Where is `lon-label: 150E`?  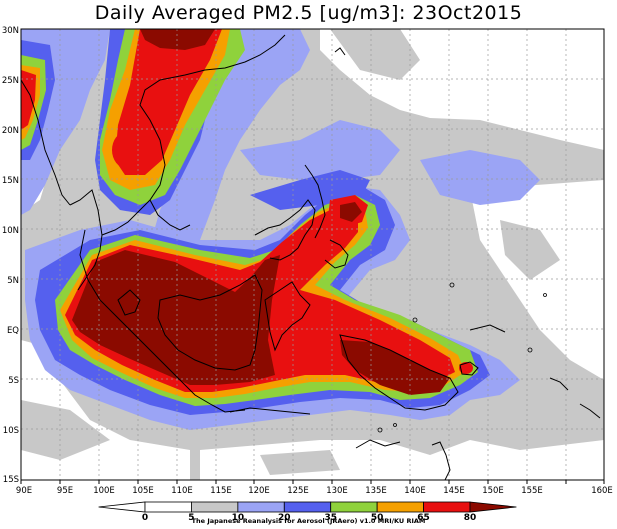 lon-label: 150E is located at coordinates (493, 491).